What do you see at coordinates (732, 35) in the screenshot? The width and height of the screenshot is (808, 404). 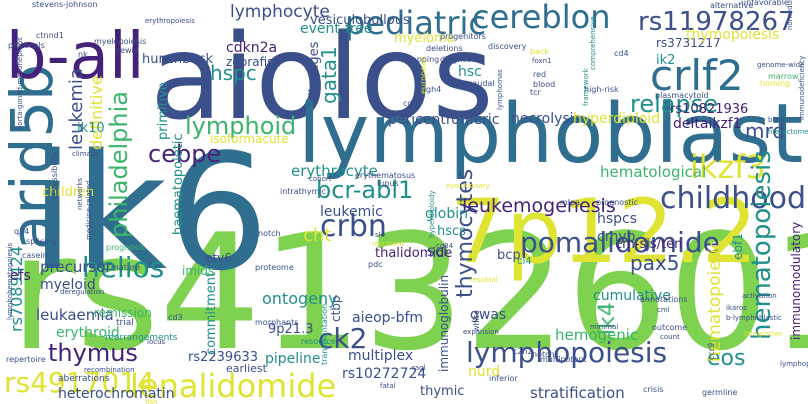 I see `word-thymopoiesis: thymopoiesis` at bounding box center [732, 35].